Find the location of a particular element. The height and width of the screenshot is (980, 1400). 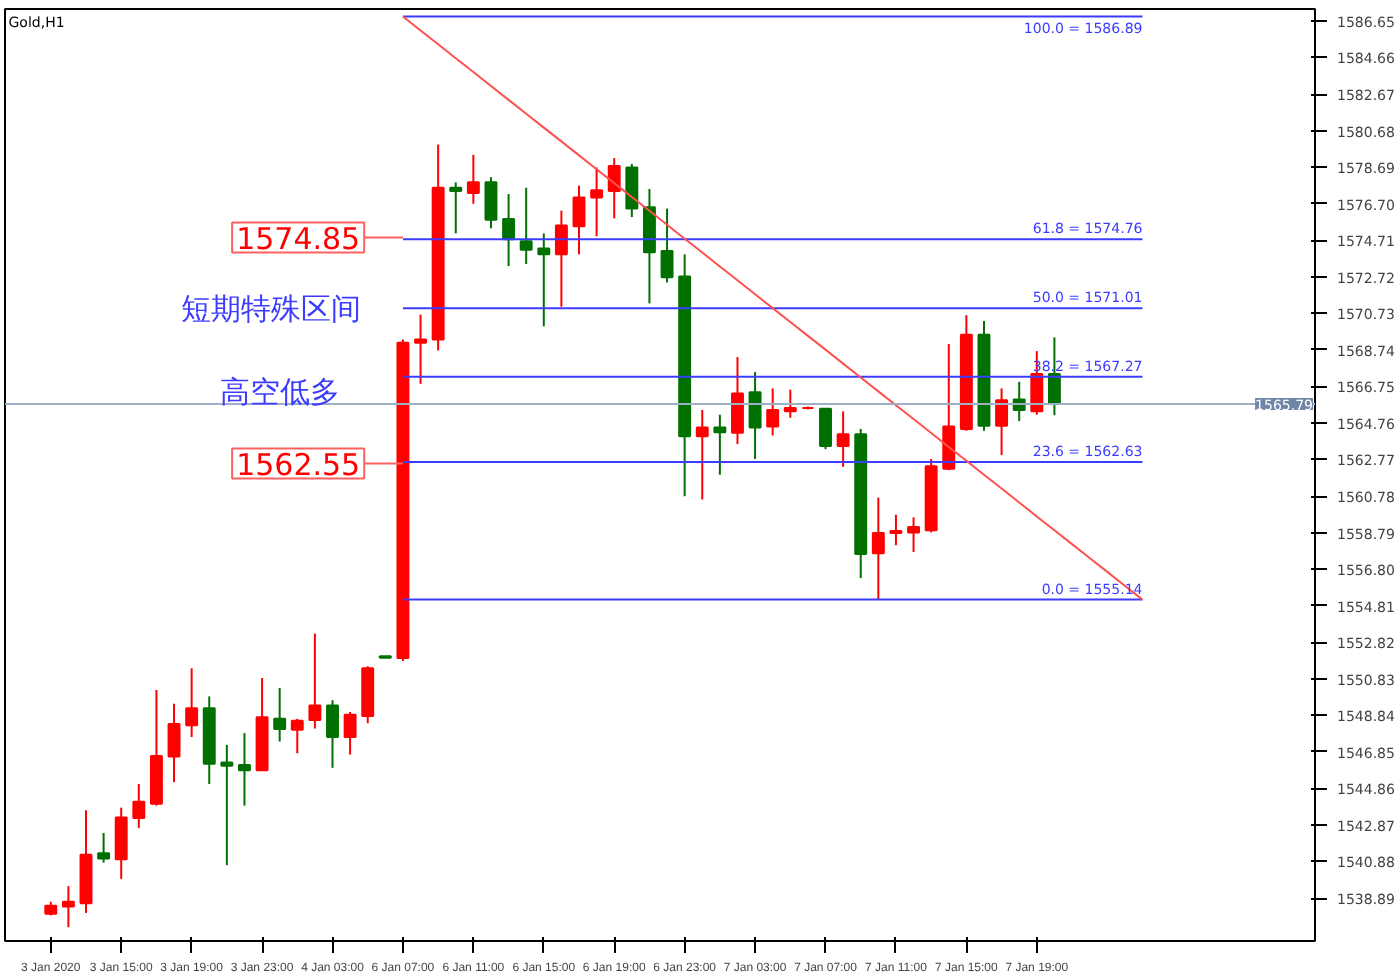

annotation: 短期特殊区间 is located at coordinates (270, 309).